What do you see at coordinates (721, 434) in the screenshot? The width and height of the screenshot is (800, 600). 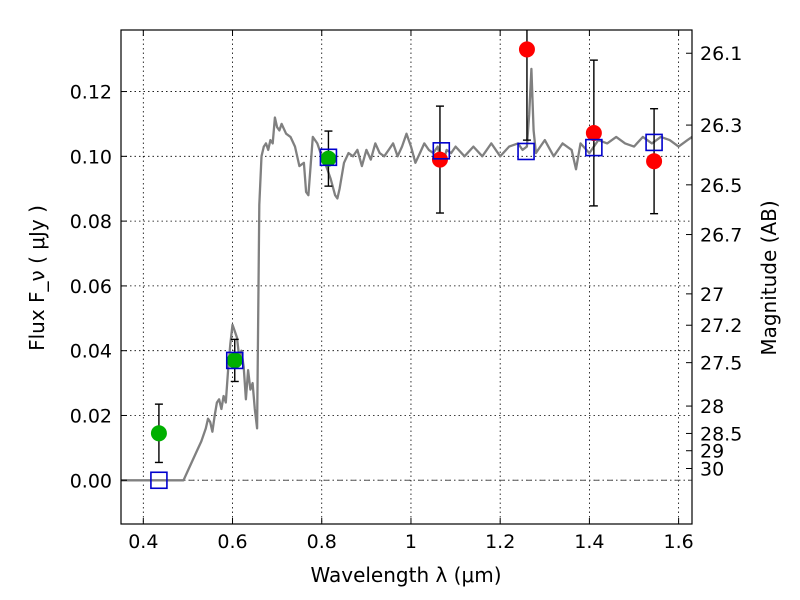 I see `mag-tick-label: 28.5` at bounding box center [721, 434].